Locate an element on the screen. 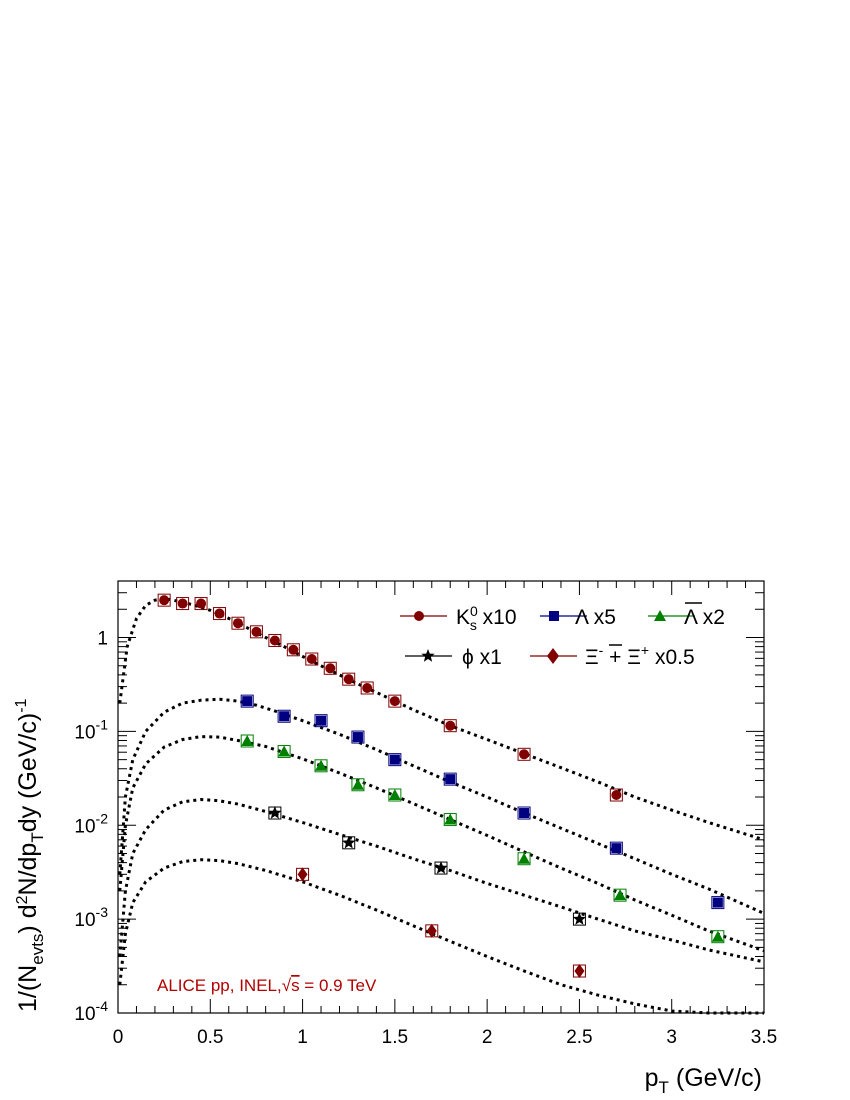 Image resolution: width=850 pixels, height=1100 pixels. y-tick-label: 10⁻¹ is located at coordinates (91, 729).